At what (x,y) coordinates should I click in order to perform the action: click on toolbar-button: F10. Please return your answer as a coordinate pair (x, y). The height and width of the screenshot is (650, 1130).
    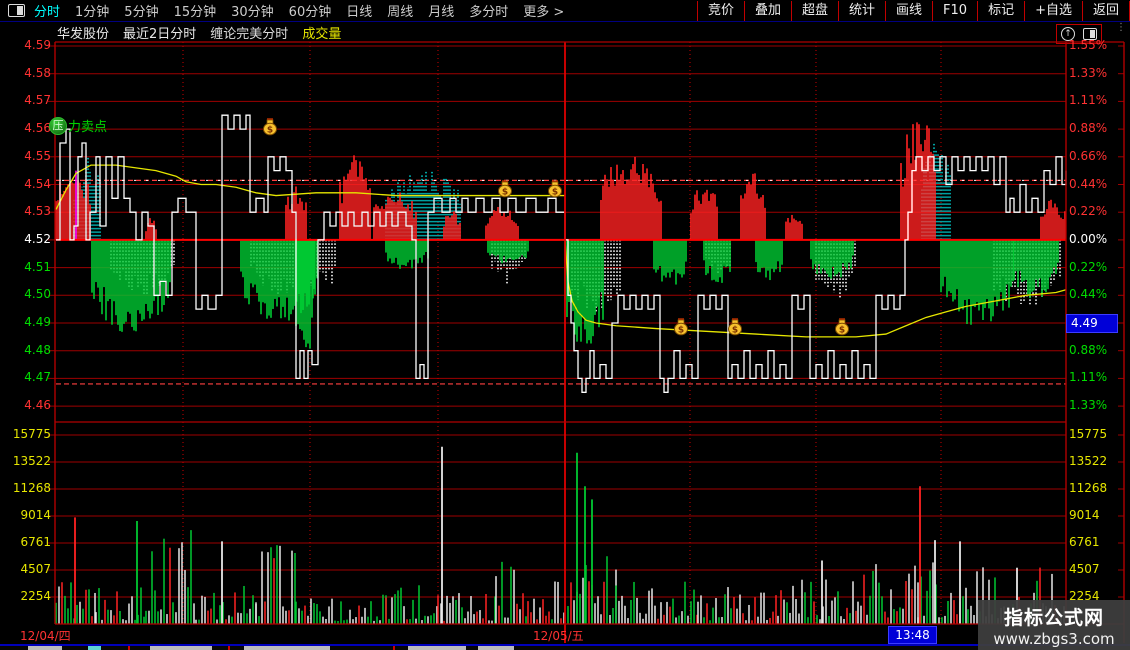
    Looking at the image, I should click on (954, 10).